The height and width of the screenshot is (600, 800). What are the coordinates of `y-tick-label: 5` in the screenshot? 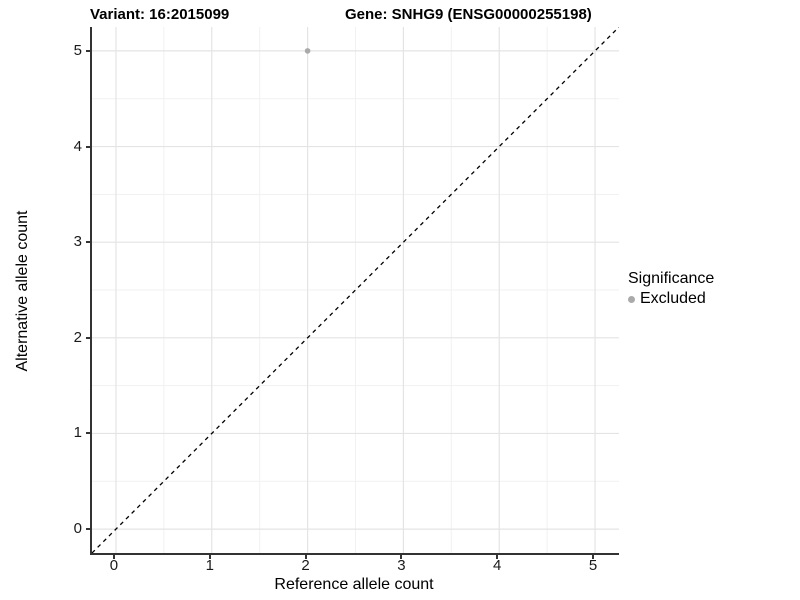 It's located at (77, 50).